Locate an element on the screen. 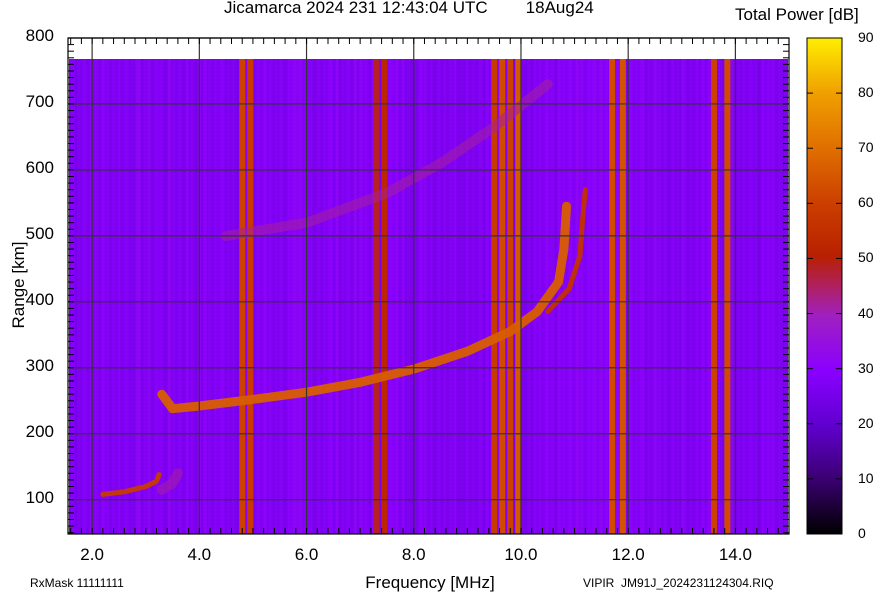 The width and height of the screenshot is (874, 595). colorbar-tick-label: 60 is located at coordinates (866, 202).